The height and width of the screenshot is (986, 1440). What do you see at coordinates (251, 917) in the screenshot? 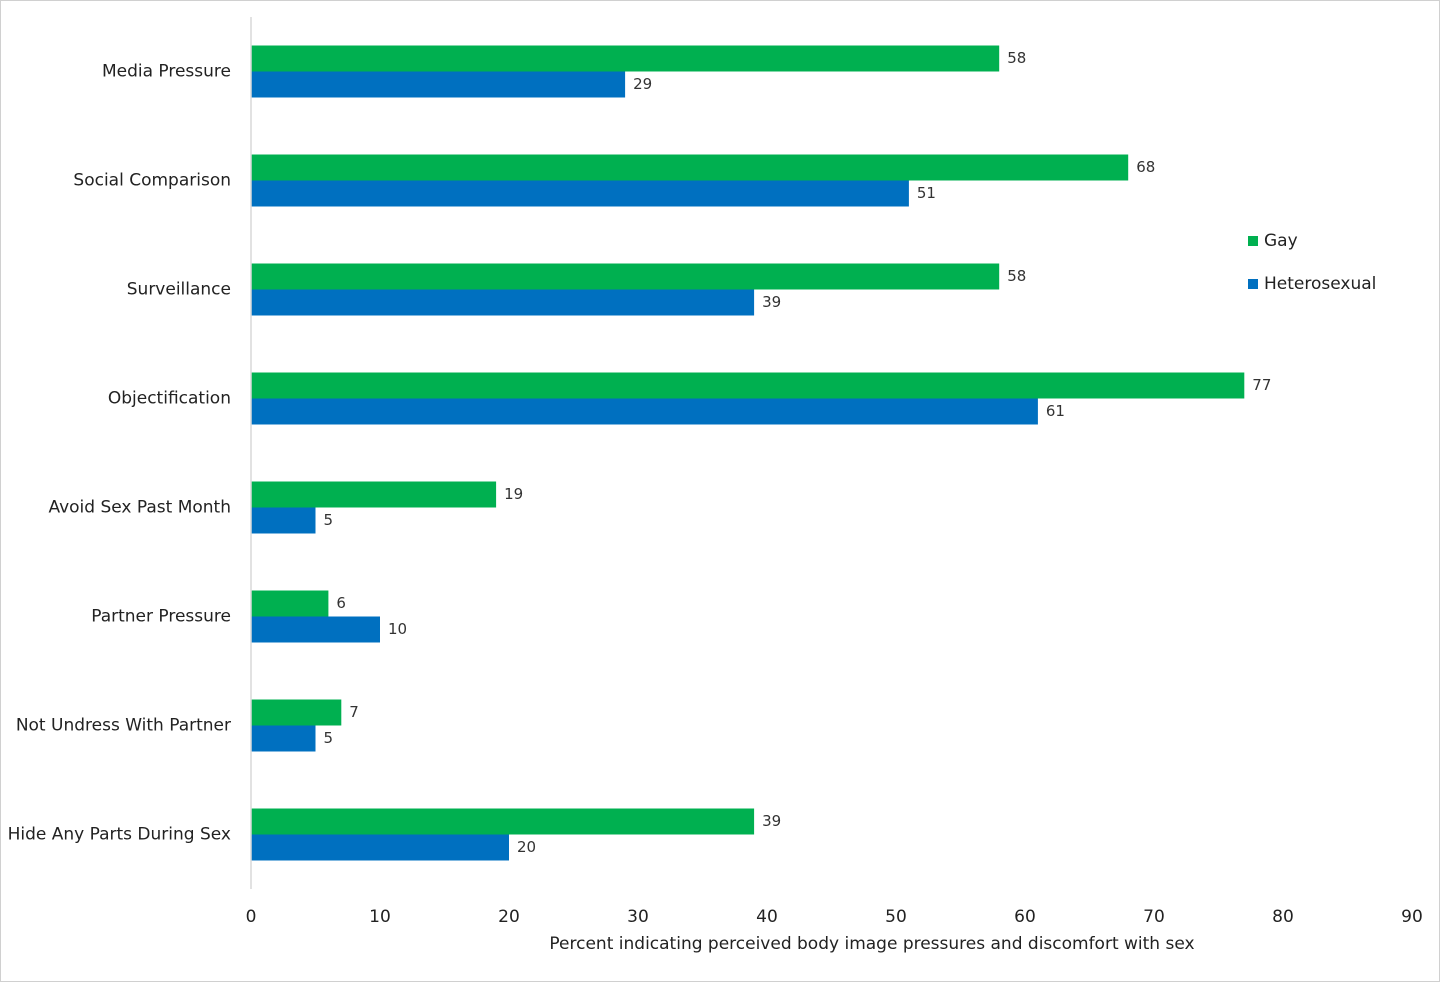
I see `x-tick-label: 0` at bounding box center [251, 917].